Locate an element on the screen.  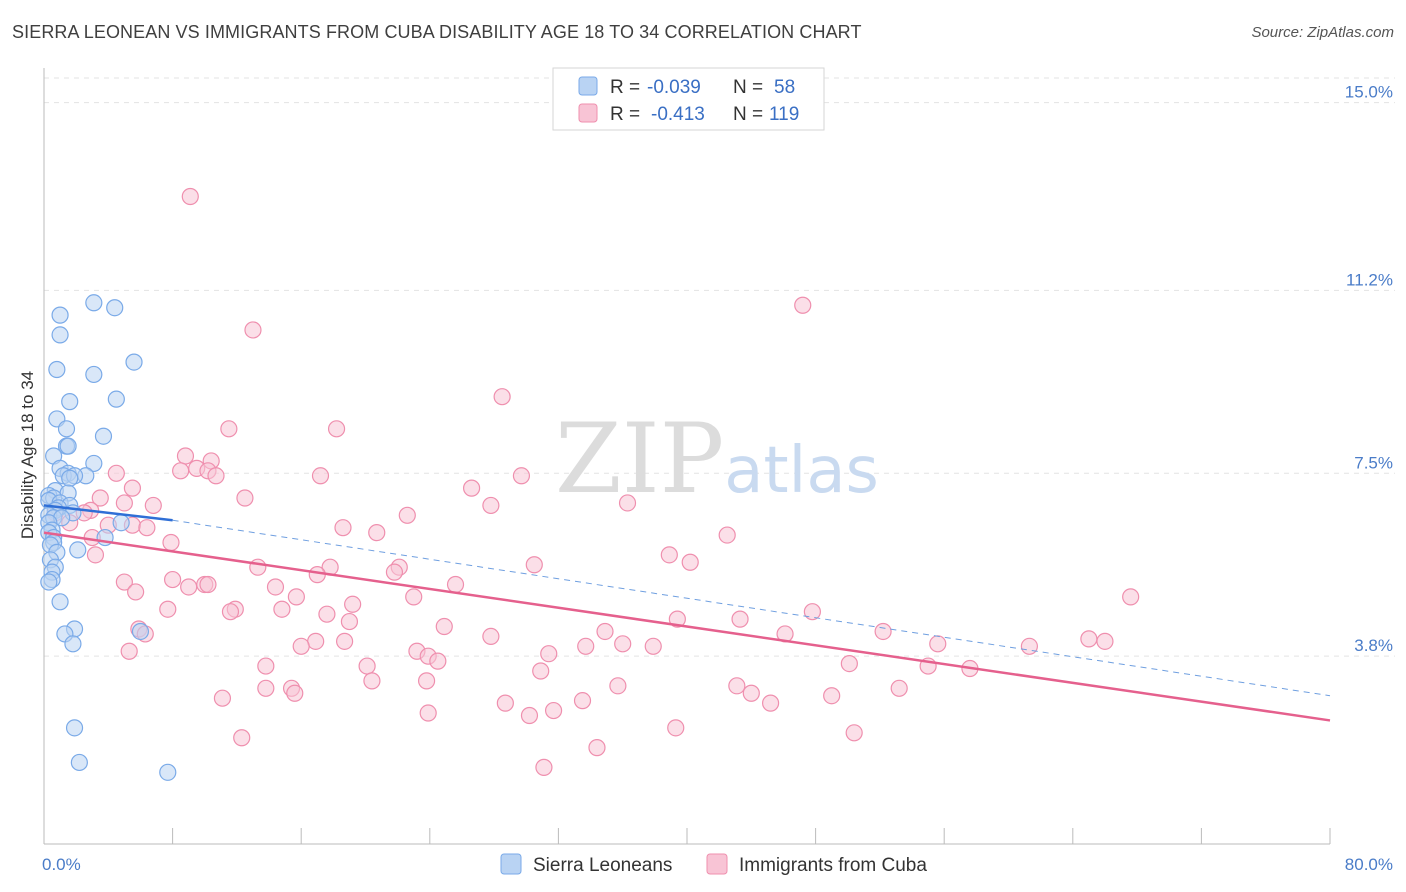
y-axis-title: Disability Age 18 to 34 is located at coordinates (27, 455).